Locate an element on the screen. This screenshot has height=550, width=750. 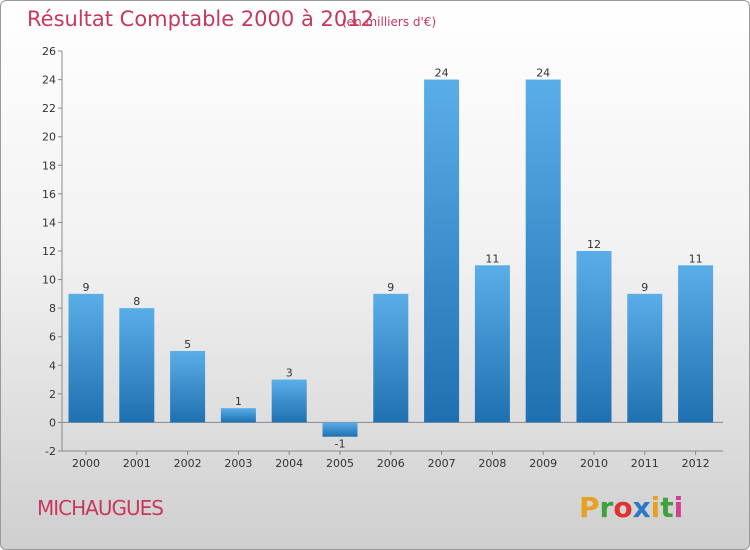
data-label-2000: 9 is located at coordinates (86, 287).